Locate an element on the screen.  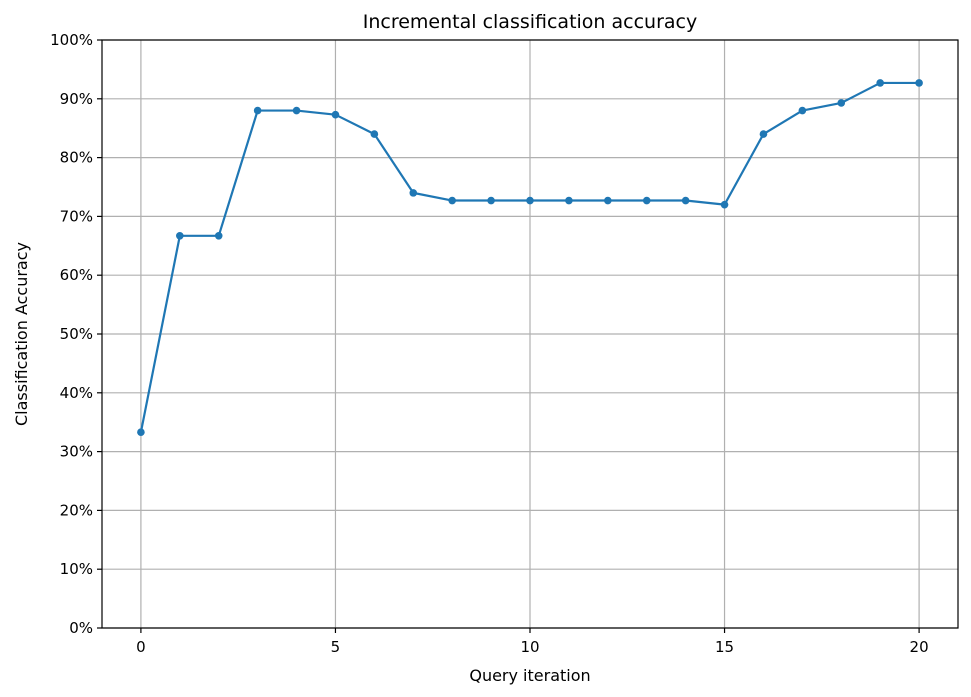
x-tick-label: 5 is located at coordinates (336, 647).